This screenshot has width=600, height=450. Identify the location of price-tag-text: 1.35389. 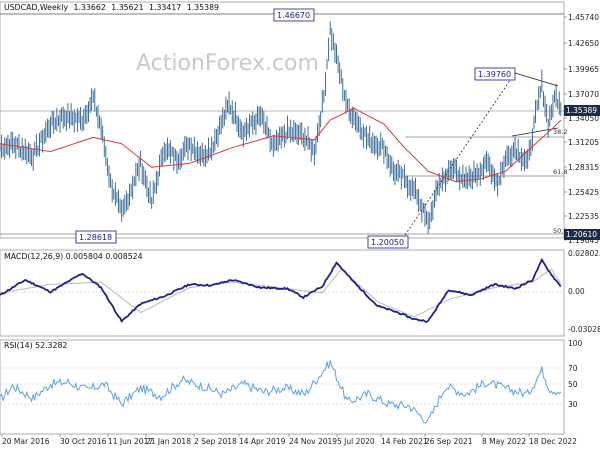
(581, 110).